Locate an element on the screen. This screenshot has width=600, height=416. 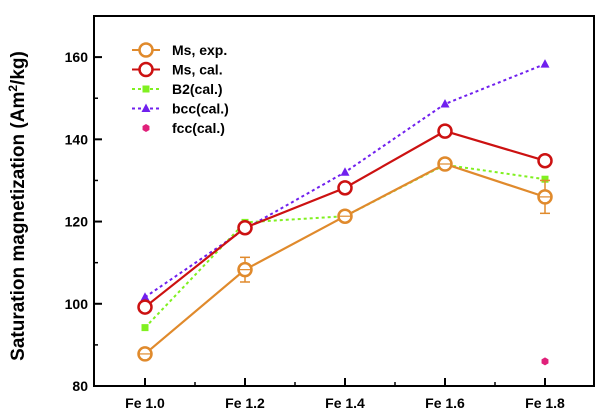
y-axis-title-main: Saturation magnetization (Am is located at coordinates (18, 226).